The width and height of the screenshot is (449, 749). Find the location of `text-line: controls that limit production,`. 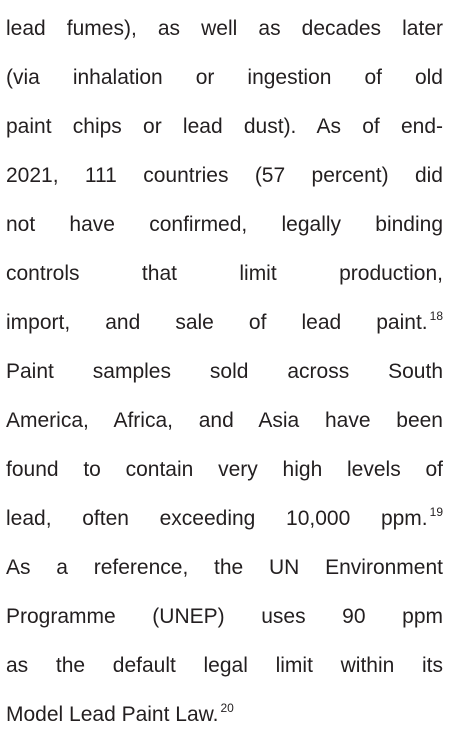

text-line: controls that limit production, is located at coordinates (224, 280).